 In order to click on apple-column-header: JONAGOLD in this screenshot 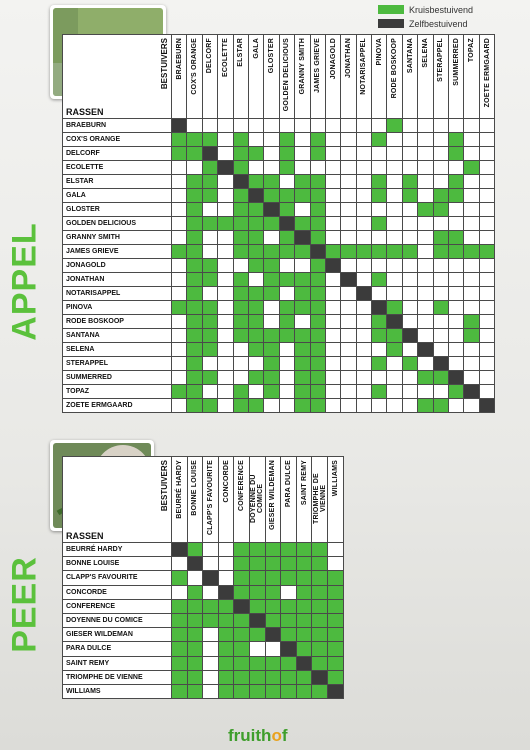, I will do `click(333, 76)`.